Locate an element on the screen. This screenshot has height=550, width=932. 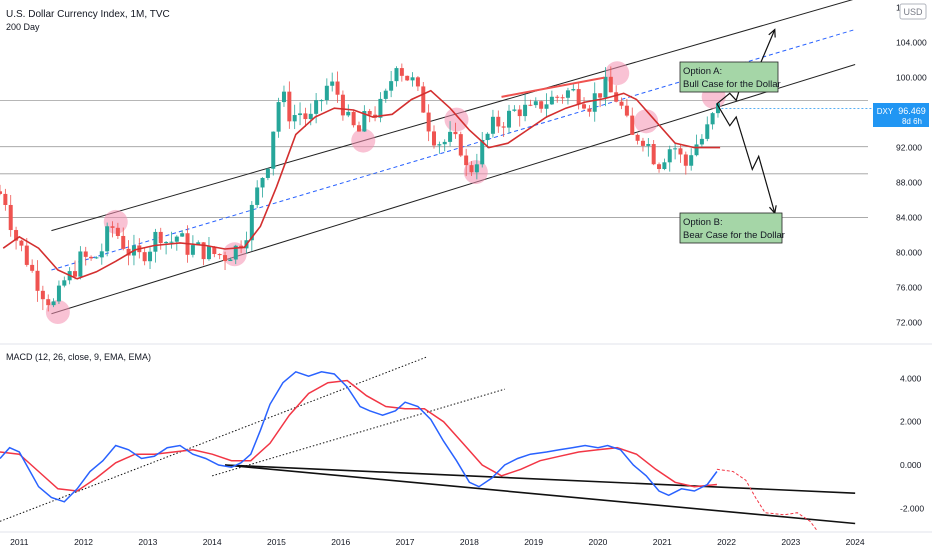
option-b-box: Option B: Bear Case for the Dollar is located at coordinates (732, 228).